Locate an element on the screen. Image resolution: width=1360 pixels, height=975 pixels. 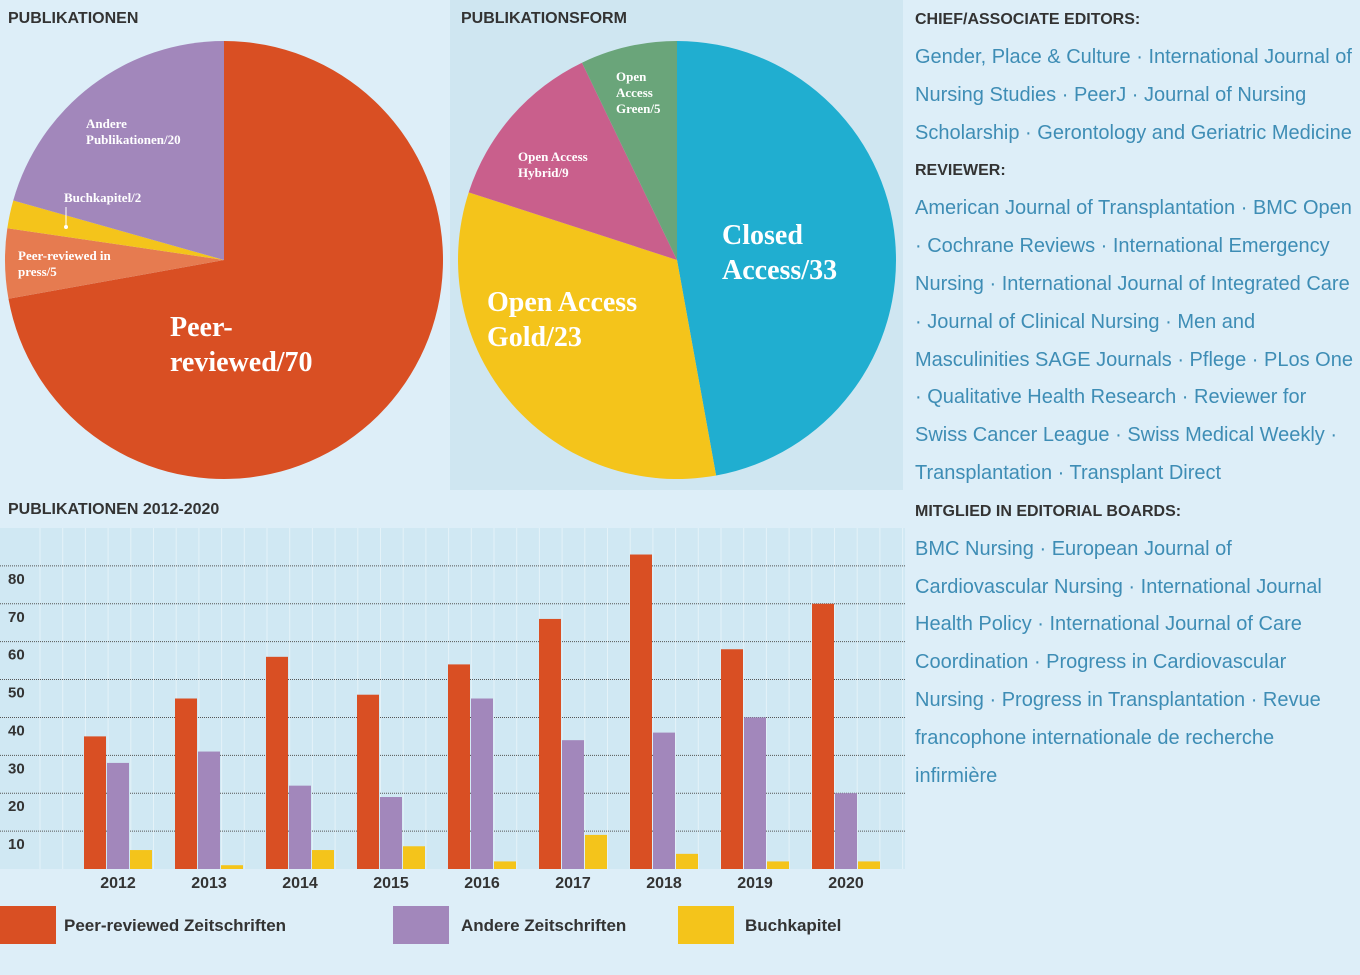
chart-title: PUBLIKATIONSFORM is located at coordinates (544, 18).